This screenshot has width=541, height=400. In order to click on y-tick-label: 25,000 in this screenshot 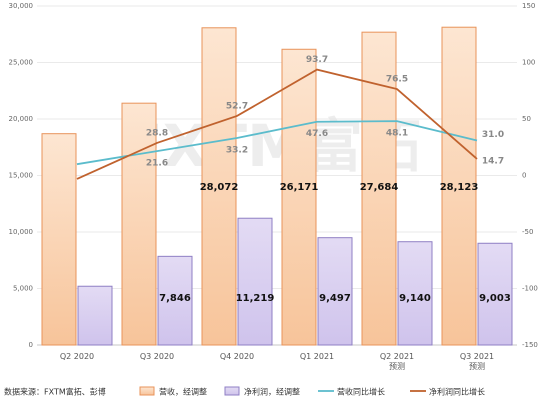, I will do `click(21, 63)`.